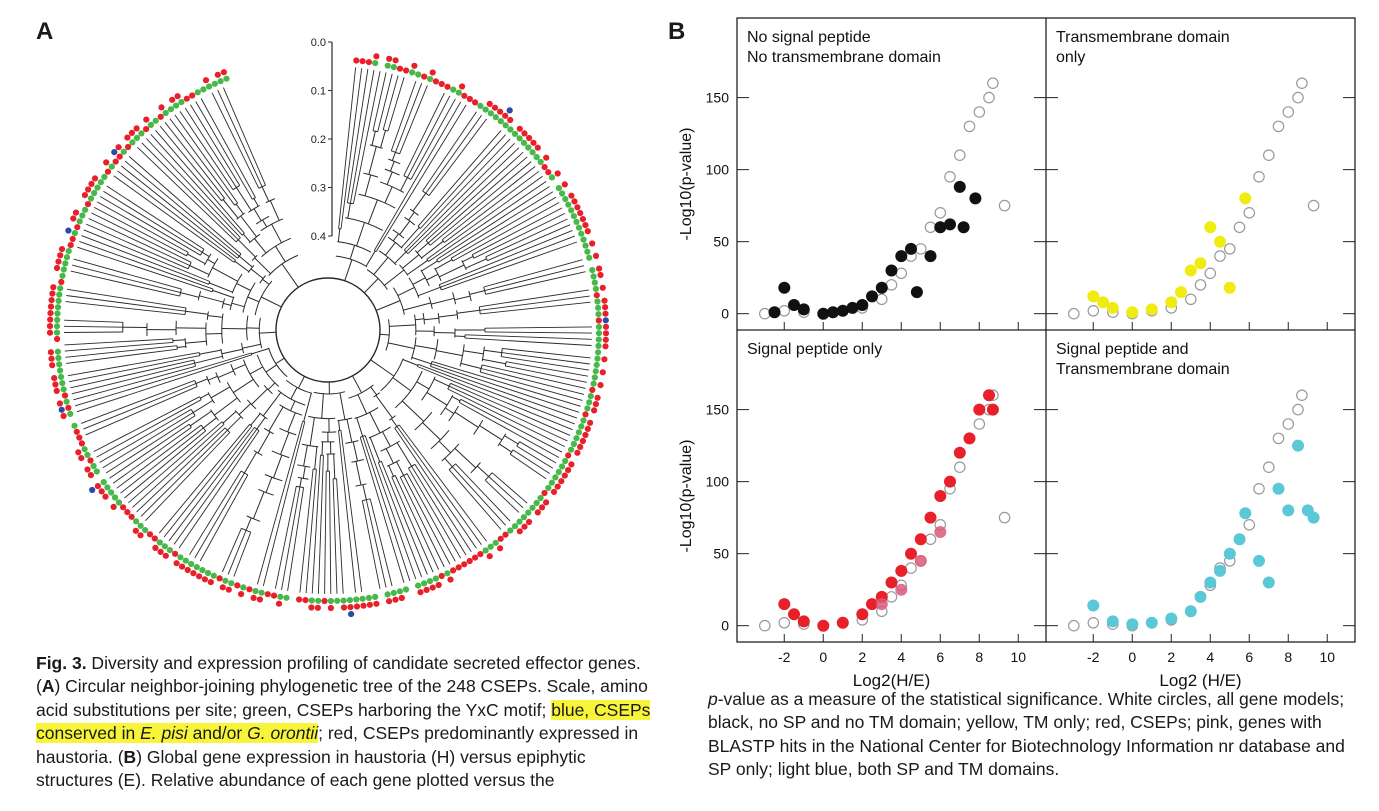  What do you see at coordinates (164, 733) in the screenshot?
I see `caption-highlight-species: E. pisi` at bounding box center [164, 733].